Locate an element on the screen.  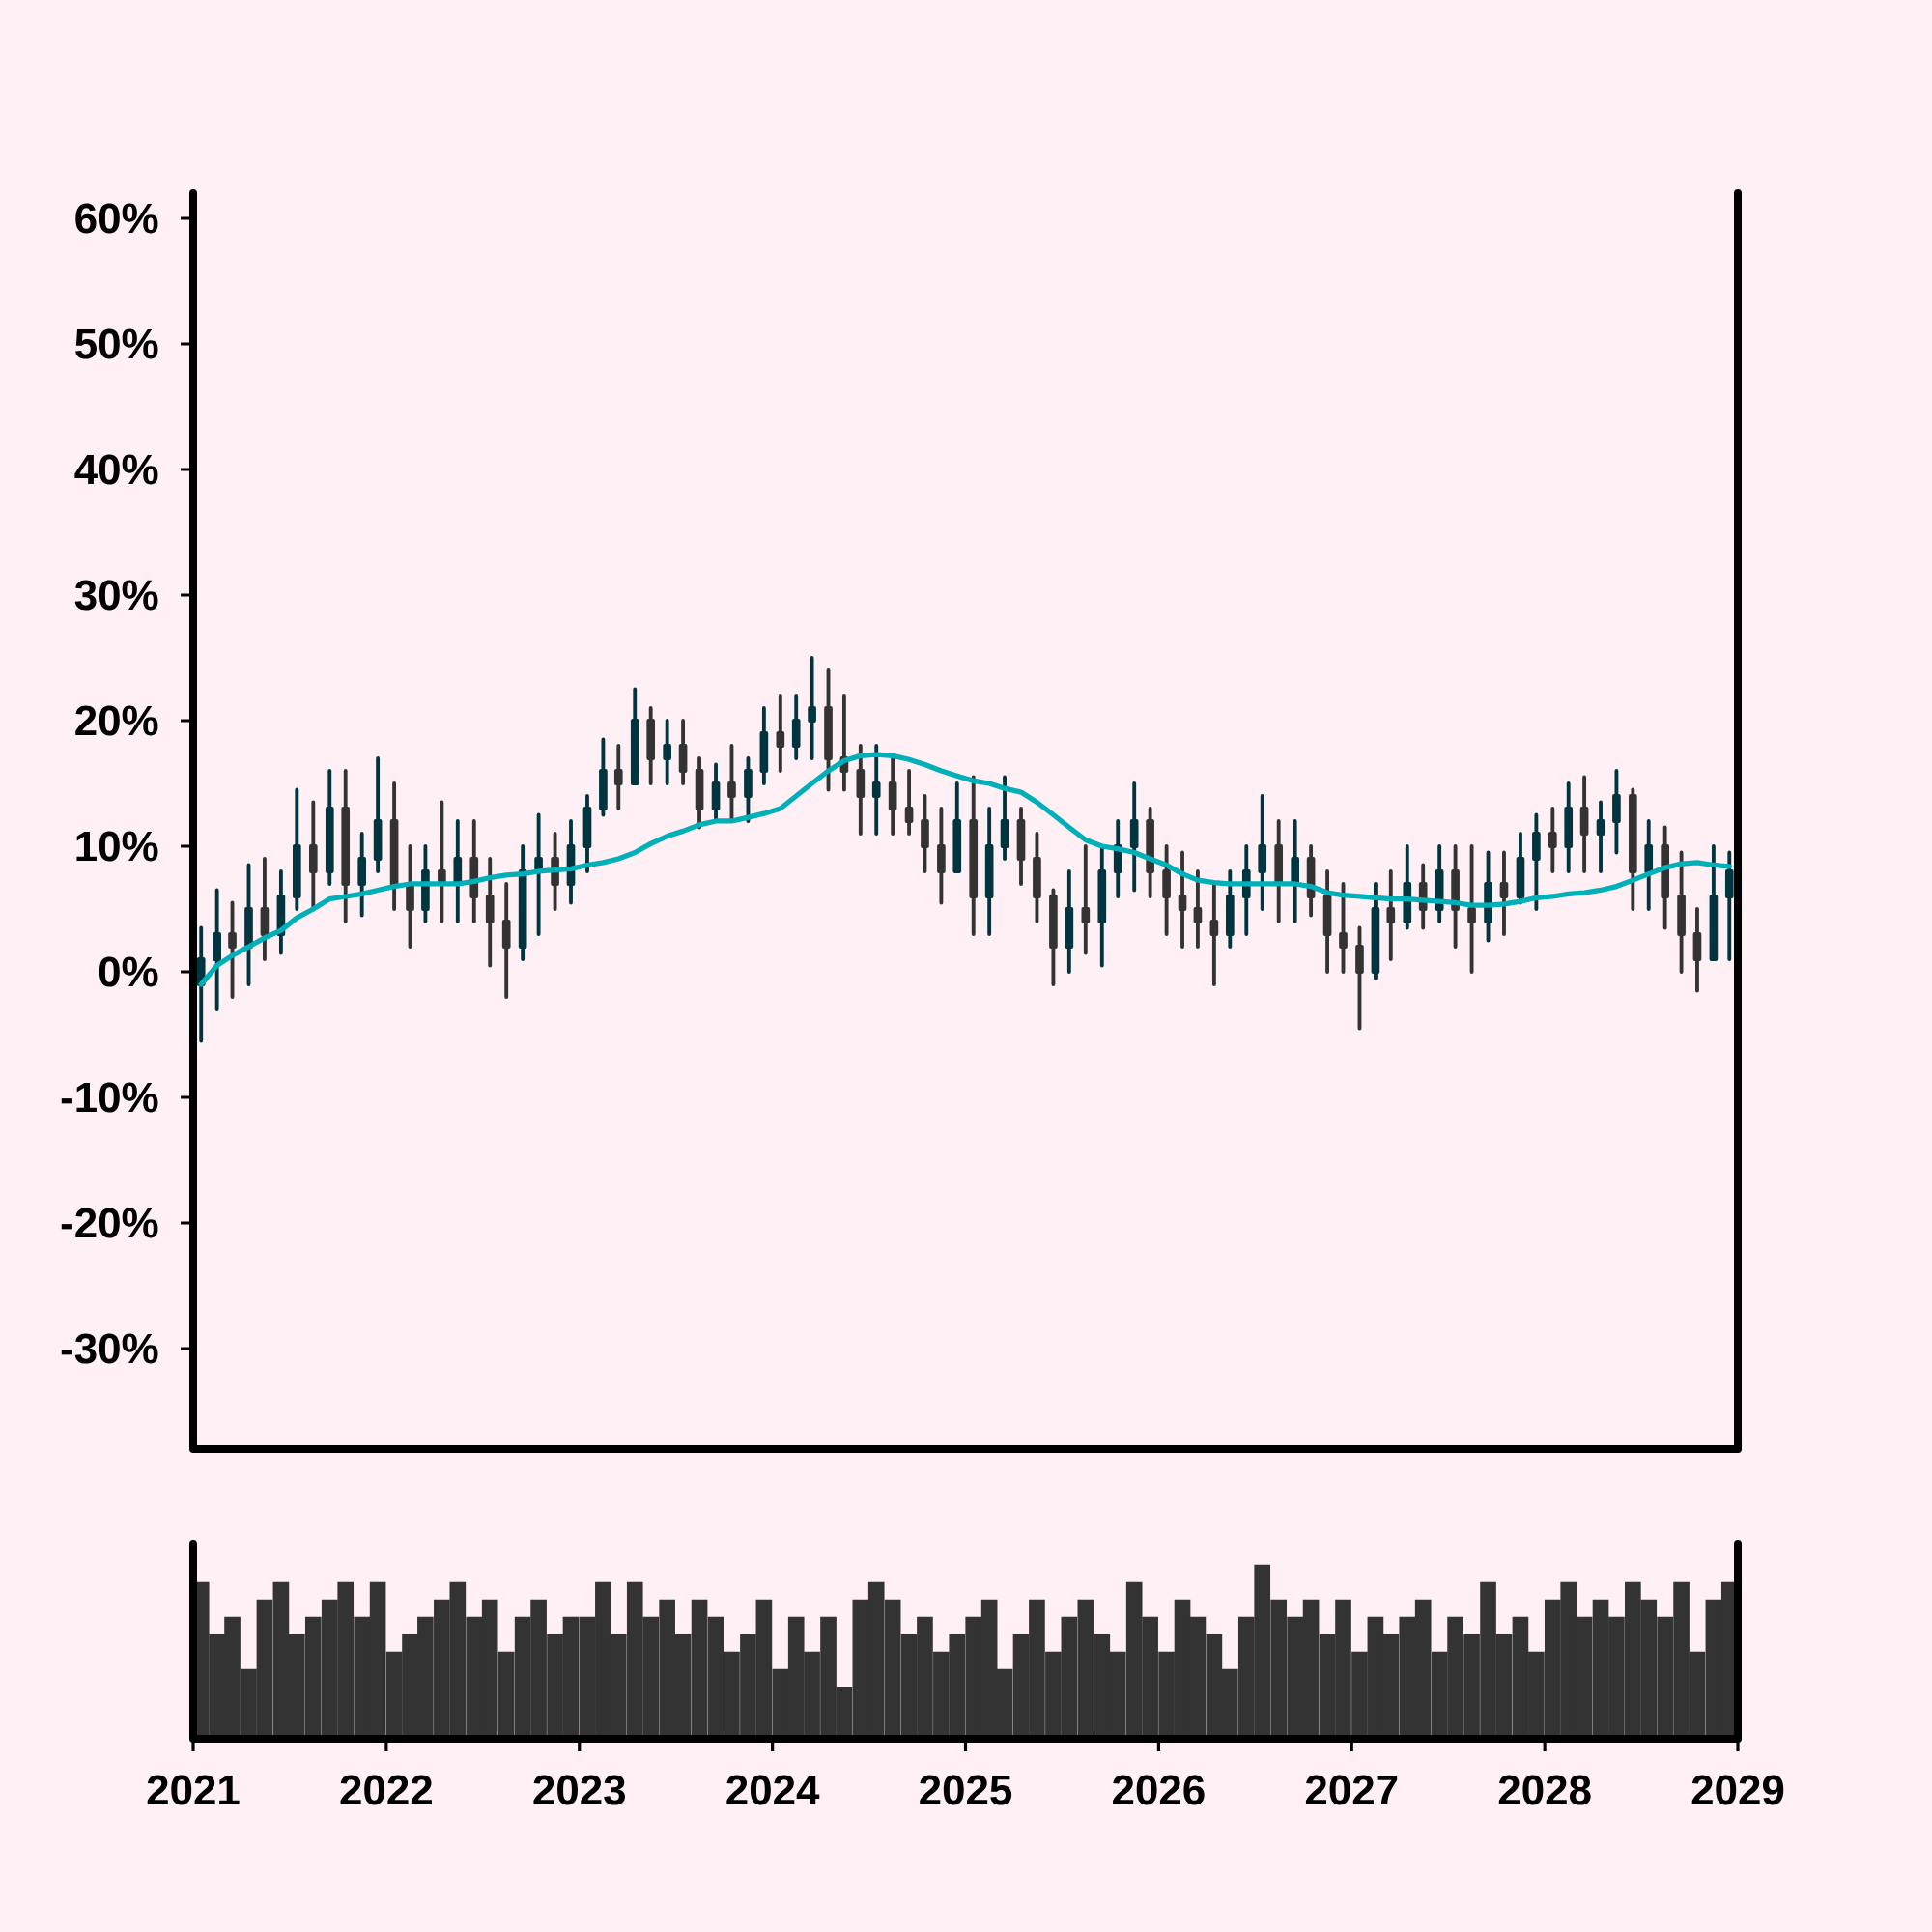
y-tick-label: -10% is located at coordinates (109, 1097).